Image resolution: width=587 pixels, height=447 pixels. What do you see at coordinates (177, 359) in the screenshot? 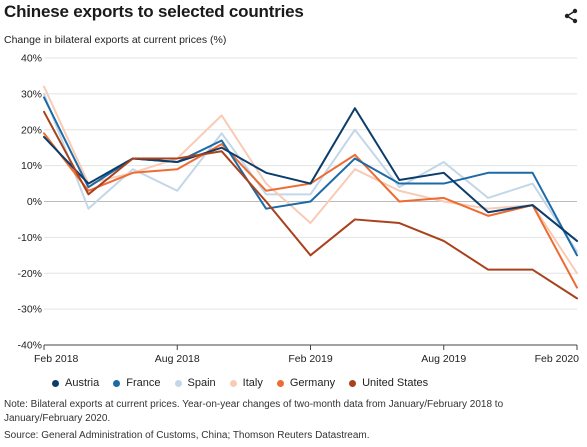
I see `x-tick-label: Aug 2018` at bounding box center [177, 359].